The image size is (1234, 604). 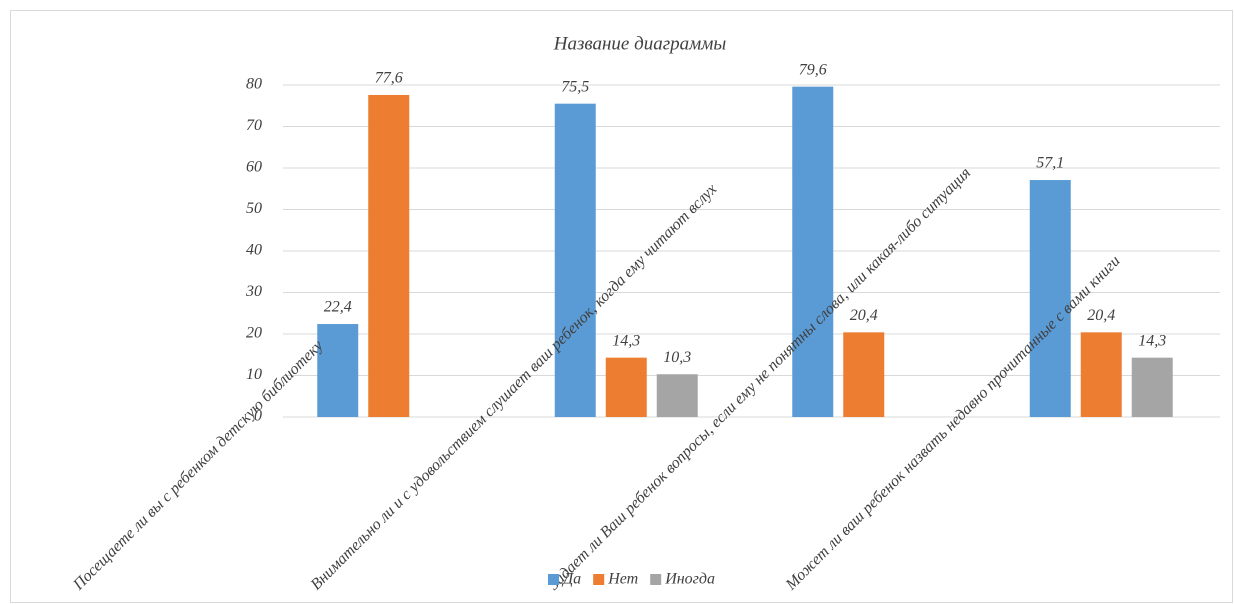 I want to click on data-label: 57,1, so click(x=1050, y=163).